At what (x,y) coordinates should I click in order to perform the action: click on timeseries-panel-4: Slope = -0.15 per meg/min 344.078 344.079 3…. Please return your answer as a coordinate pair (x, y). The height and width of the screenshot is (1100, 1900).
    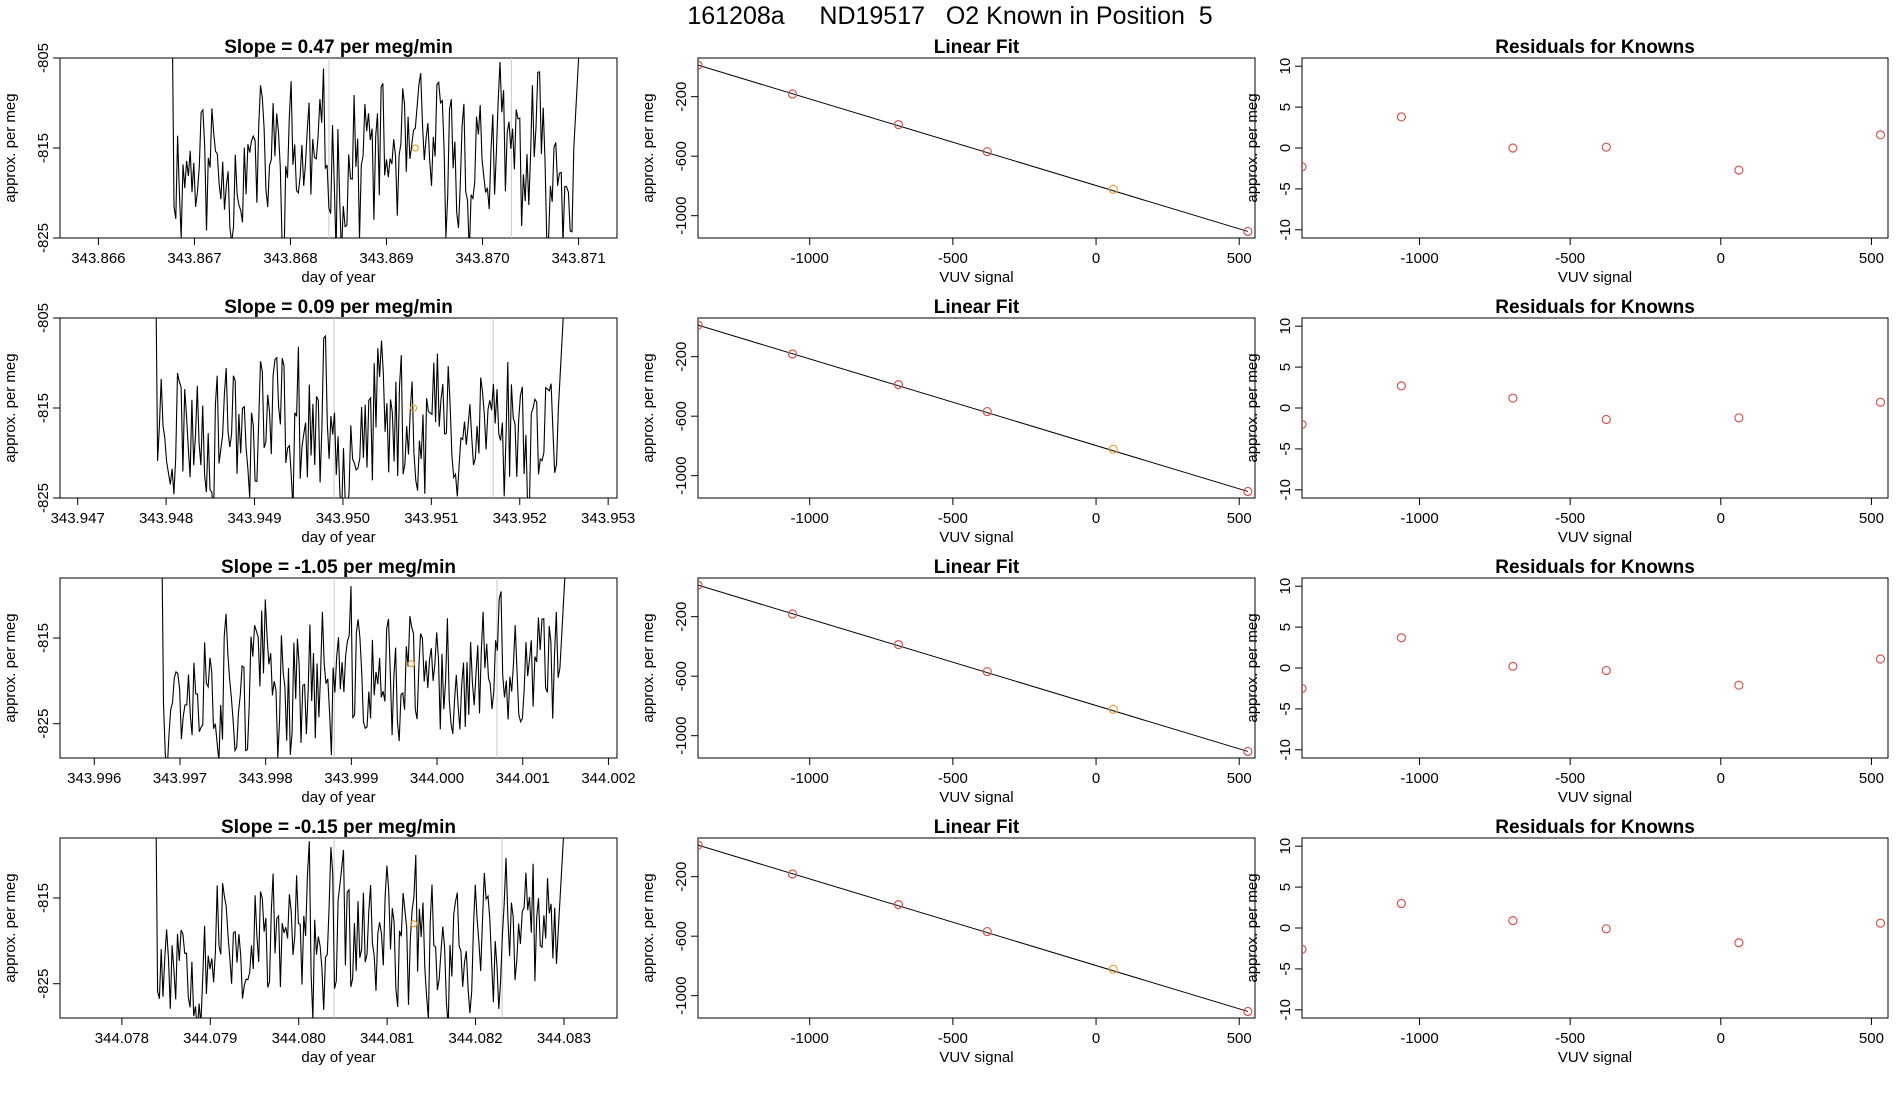
    Looking at the image, I should click on (310, 941).